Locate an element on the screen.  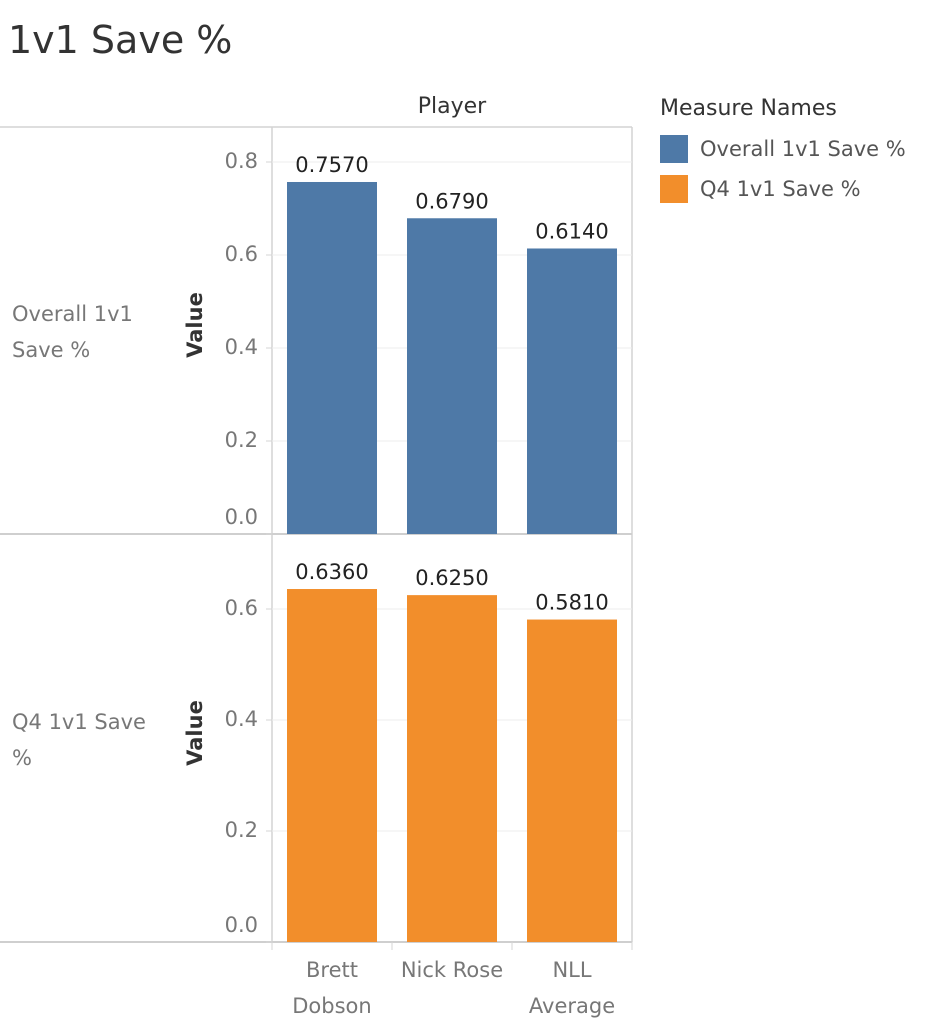
legend-item-overall: Overall 1v1 Save % is located at coordinates (795, 149).